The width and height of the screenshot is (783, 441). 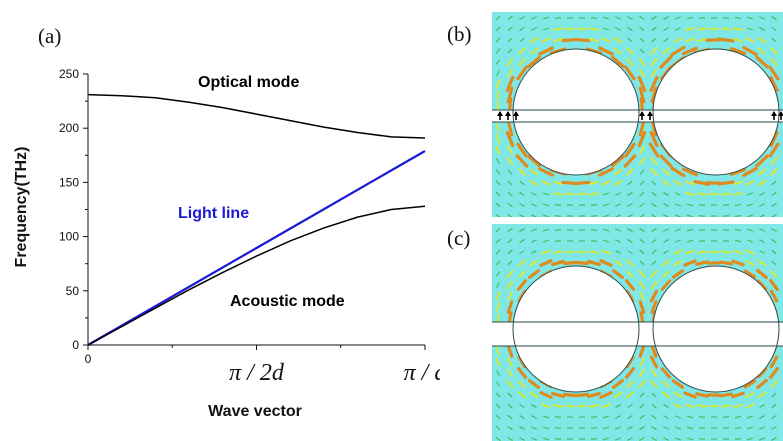 I want to click on x-tick-label: π / 2d, so click(x=257, y=373).